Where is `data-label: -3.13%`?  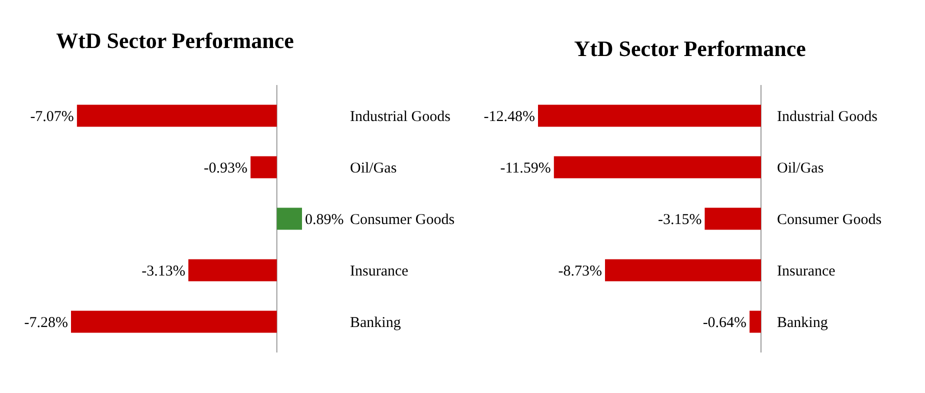 data-label: -3.13% is located at coordinates (164, 271).